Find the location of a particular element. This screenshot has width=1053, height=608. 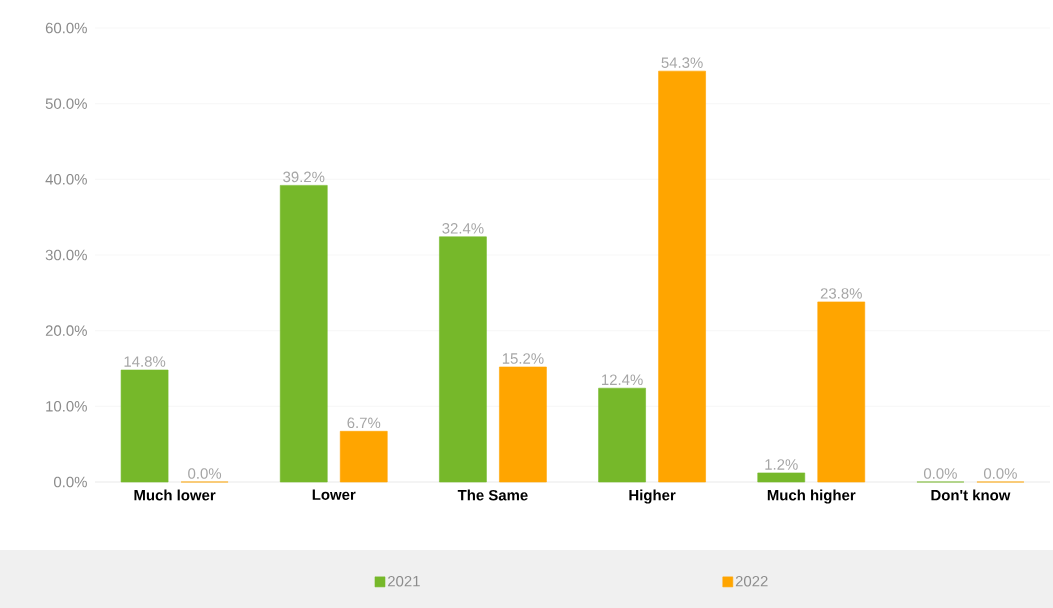

data-label: 32.4% is located at coordinates (463, 228).